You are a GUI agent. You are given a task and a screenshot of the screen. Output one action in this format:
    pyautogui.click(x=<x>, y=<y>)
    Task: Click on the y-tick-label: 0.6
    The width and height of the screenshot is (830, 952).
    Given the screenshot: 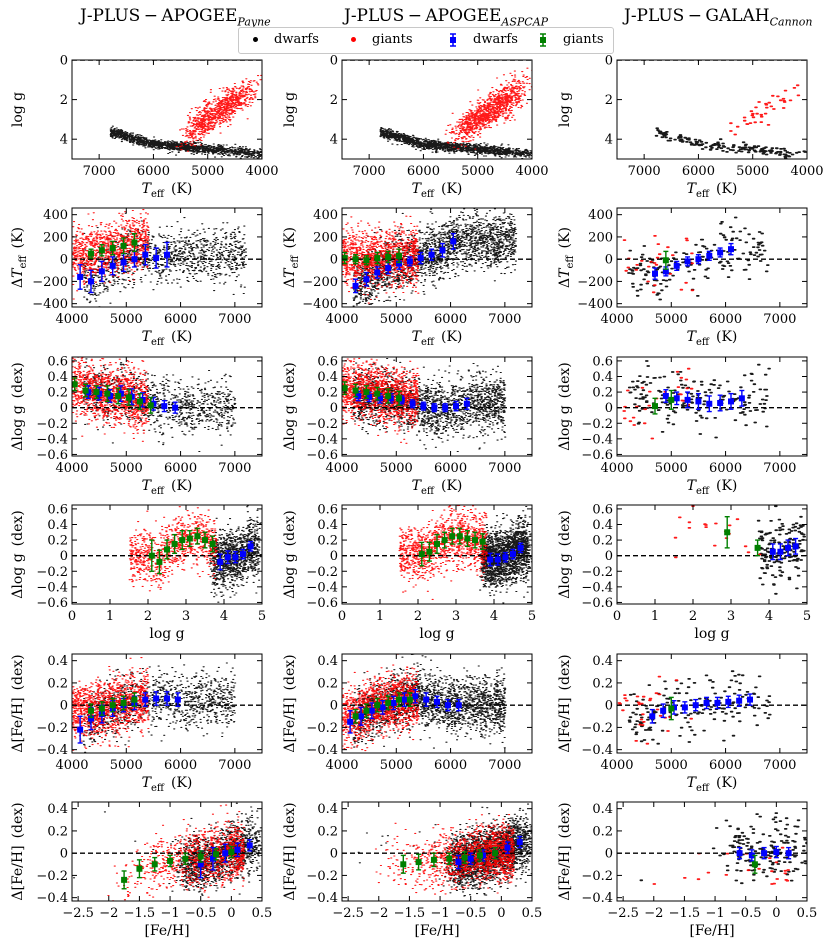 What is the action you would take?
    pyautogui.click(x=57, y=509)
    